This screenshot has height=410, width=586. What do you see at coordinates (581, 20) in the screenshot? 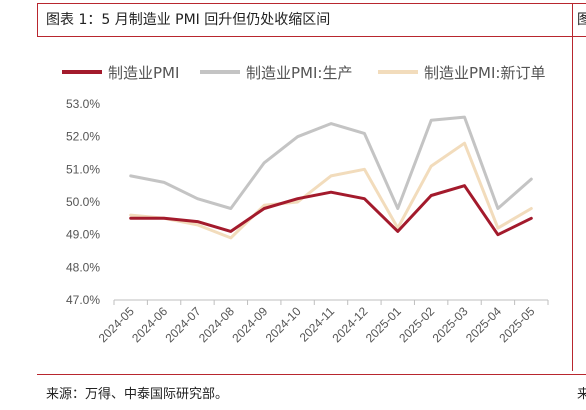
I see `next-figure-title-fragment: 图` at bounding box center [581, 20].